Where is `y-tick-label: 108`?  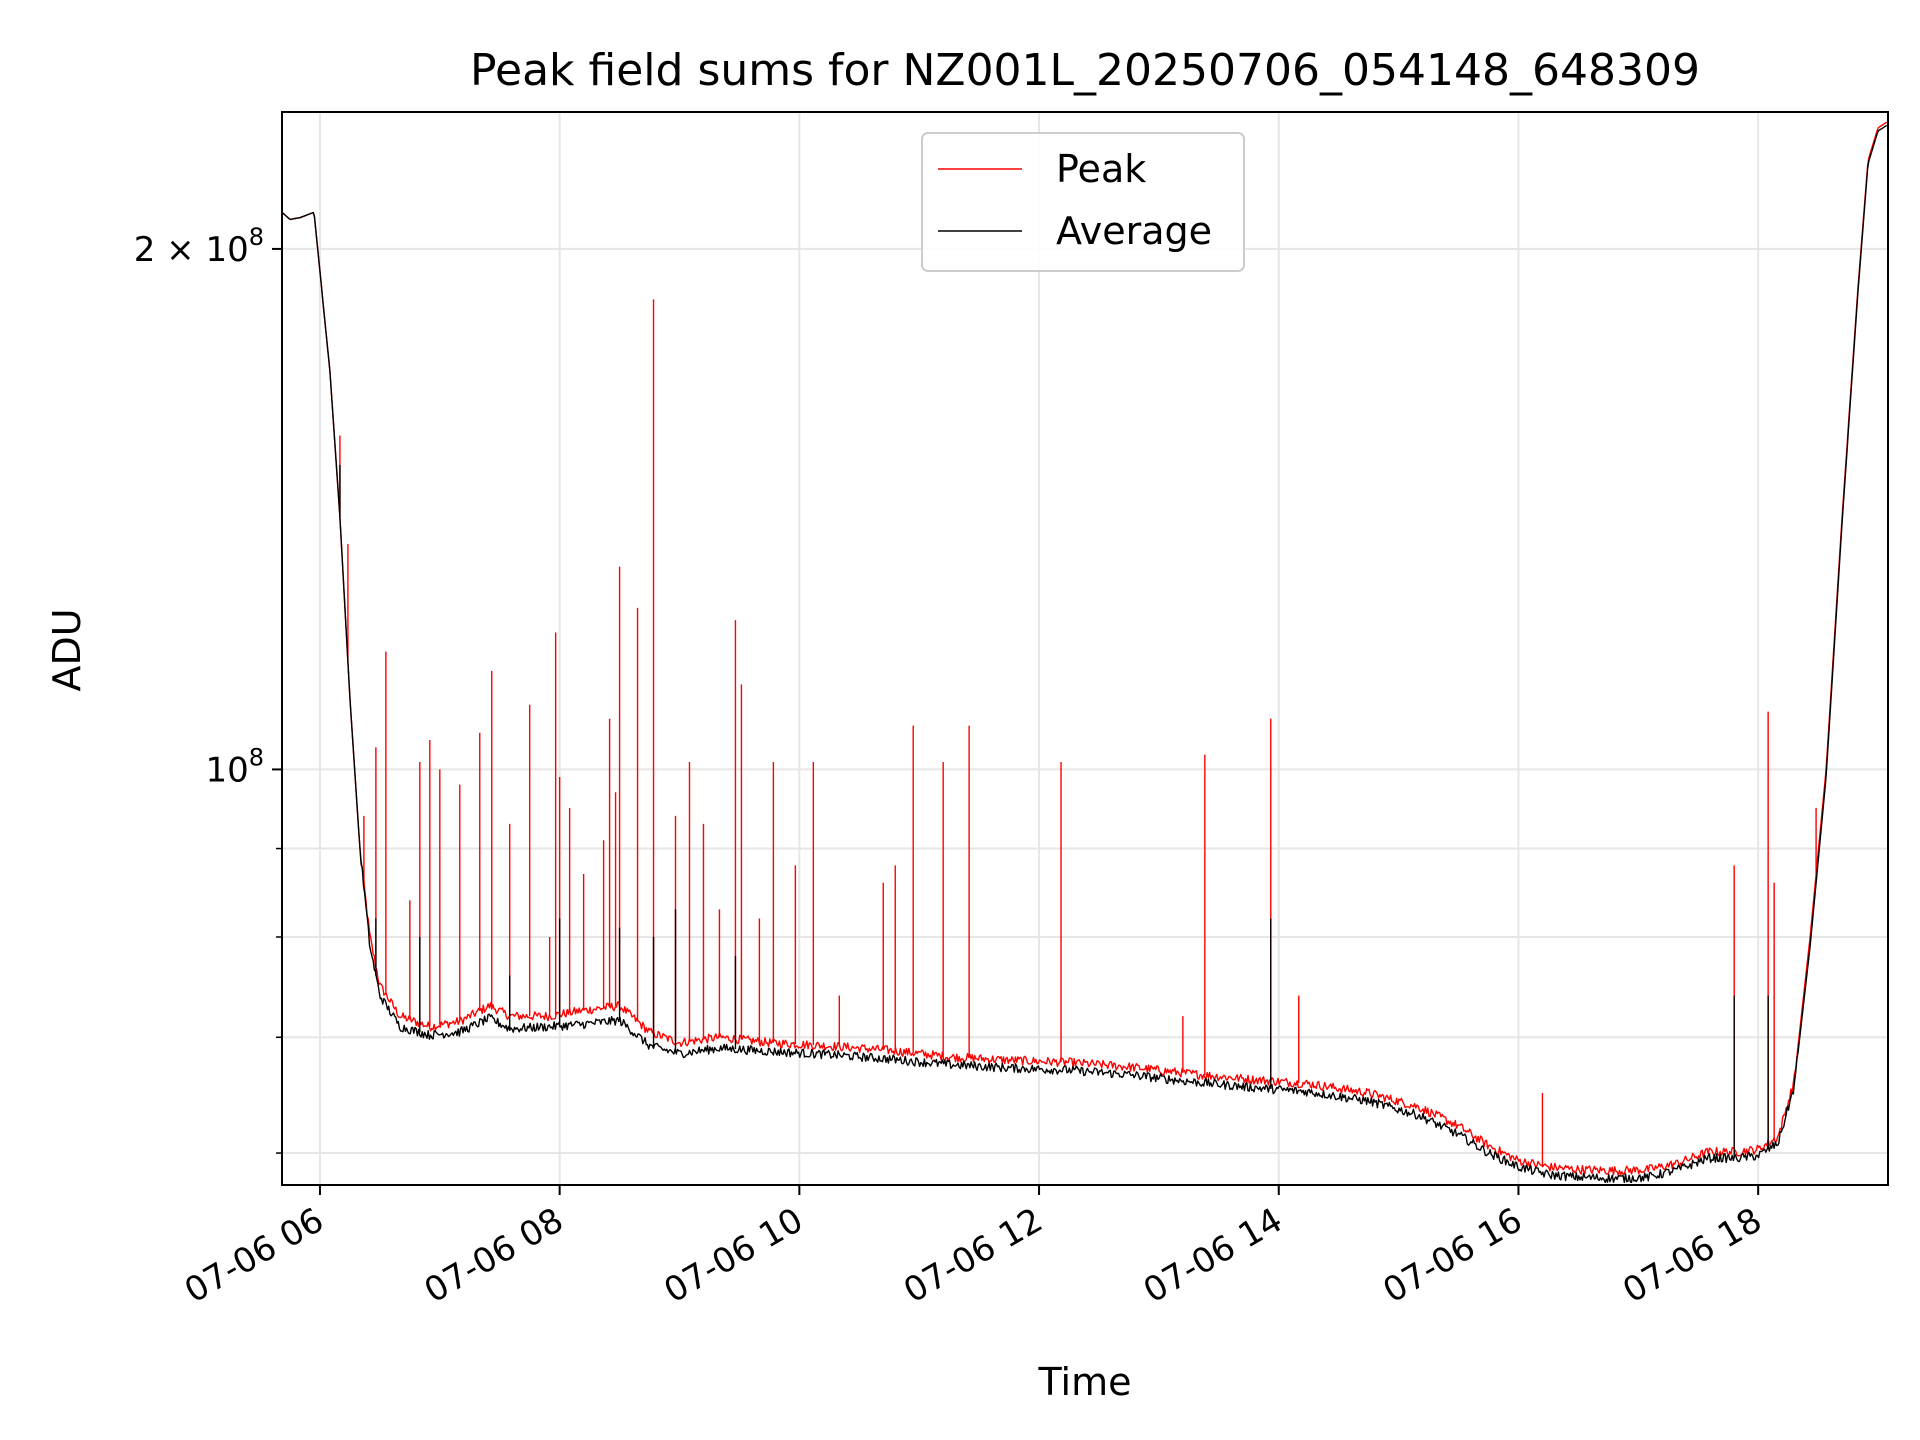 y-tick-label: 108 is located at coordinates (234, 766).